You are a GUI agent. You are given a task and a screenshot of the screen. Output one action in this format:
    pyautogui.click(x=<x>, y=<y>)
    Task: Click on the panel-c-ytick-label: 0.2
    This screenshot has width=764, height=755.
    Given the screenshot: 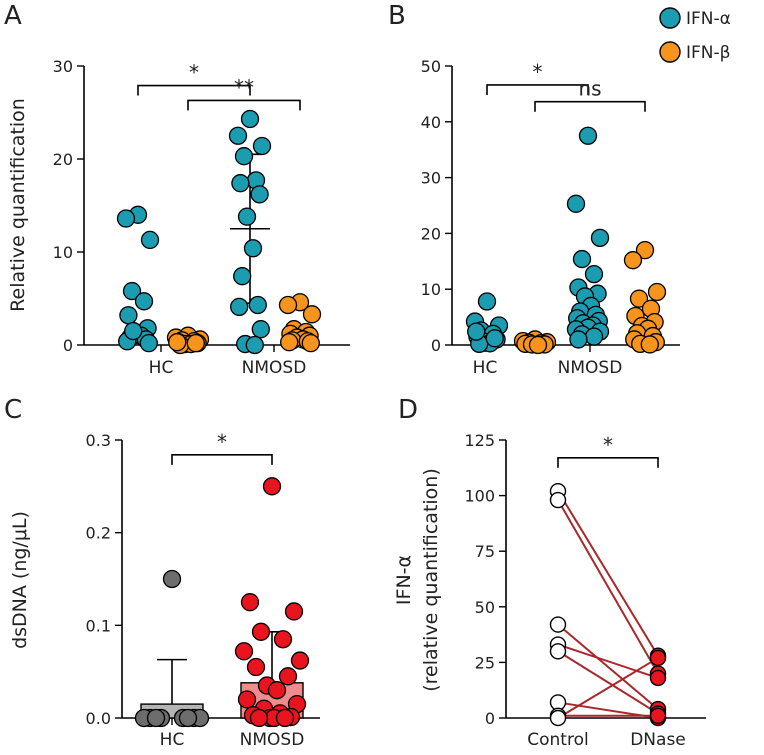 What is the action you would take?
    pyautogui.click(x=98, y=533)
    